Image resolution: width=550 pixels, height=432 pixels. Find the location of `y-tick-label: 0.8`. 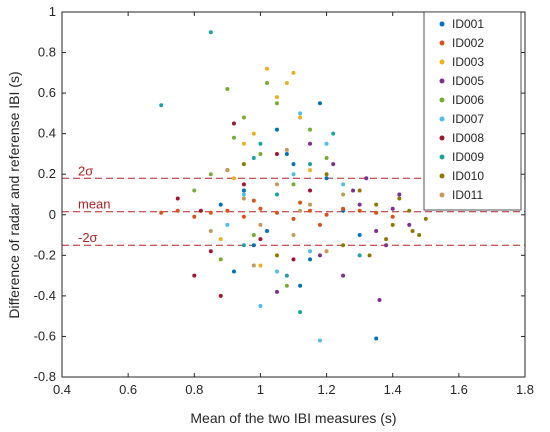

y-tick-label: 0.8 is located at coordinates (47, 52).